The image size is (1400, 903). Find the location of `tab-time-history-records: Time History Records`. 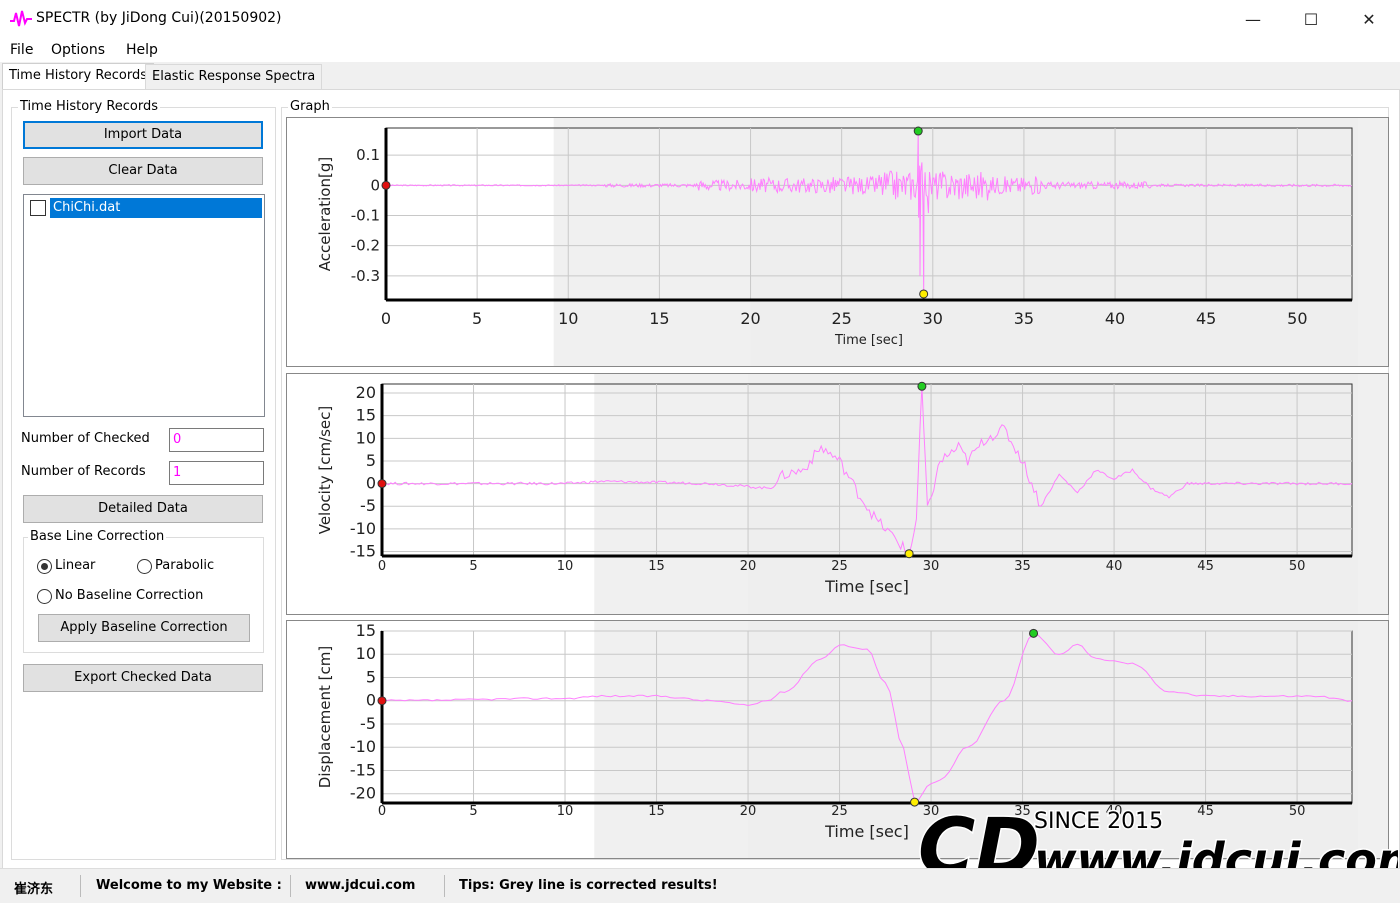

tab-time-history-records: Time History Records is located at coordinates (78, 76).